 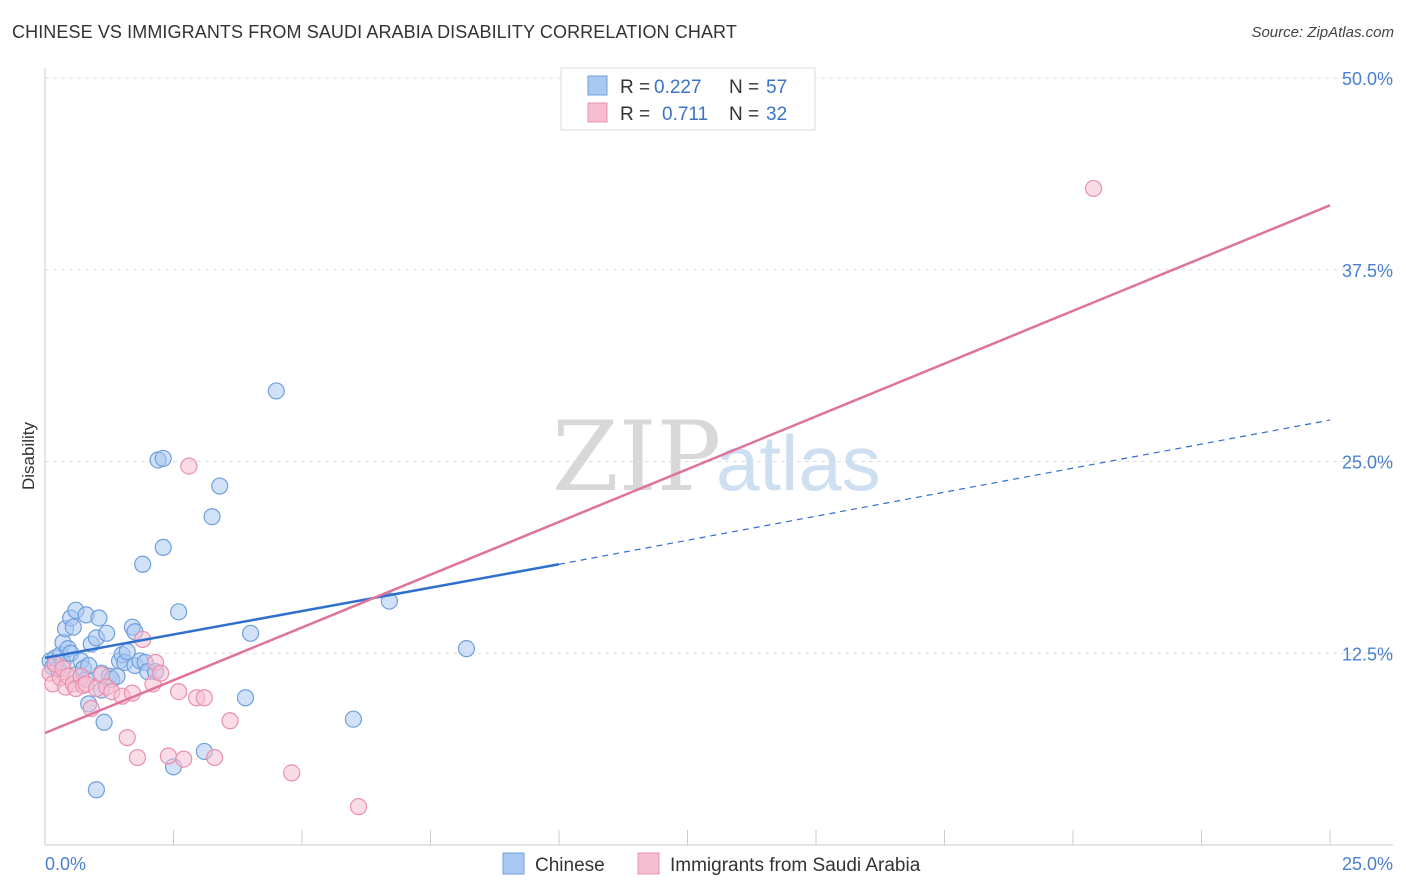 What do you see at coordinates (1367, 463) in the screenshot?
I see `y-tick-label: 25.0%` at bounding box center [1367, 463].